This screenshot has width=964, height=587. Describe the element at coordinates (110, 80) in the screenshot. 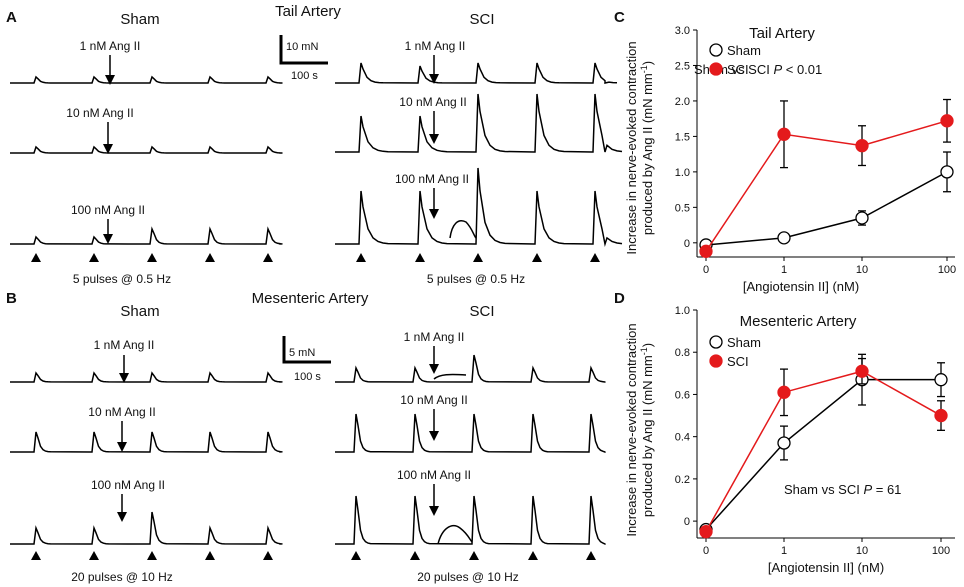

I see `arrow-a-sham-1-head` at that location.